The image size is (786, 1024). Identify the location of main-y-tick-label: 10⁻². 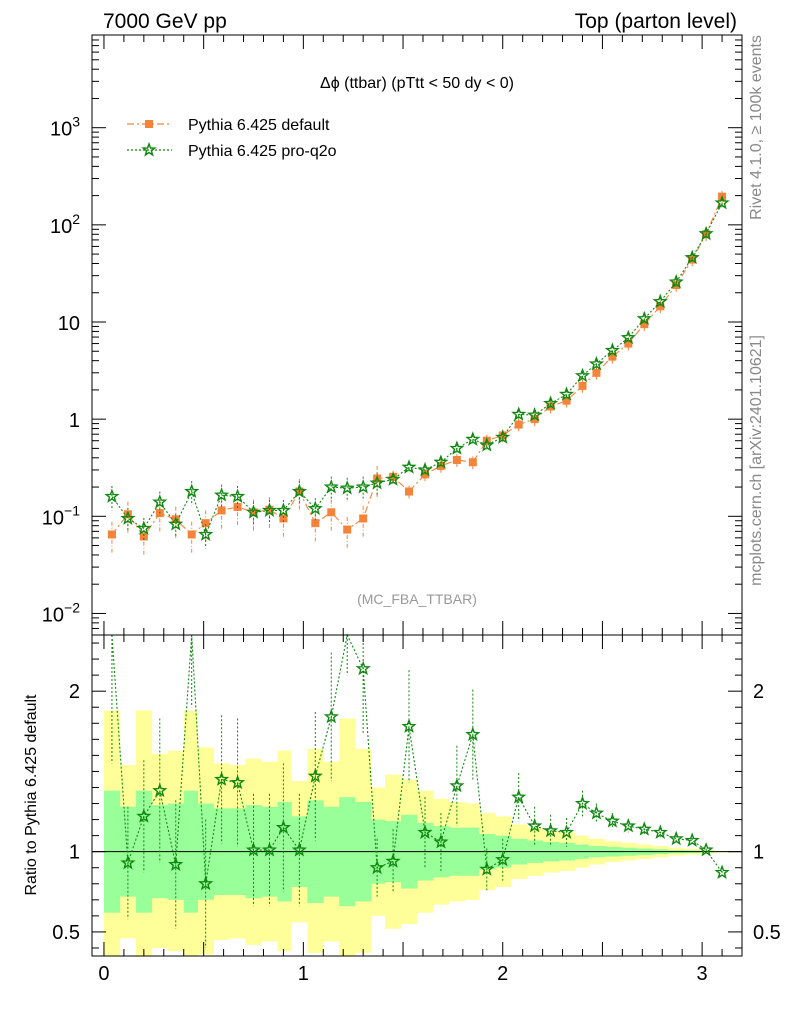
(61, 612).